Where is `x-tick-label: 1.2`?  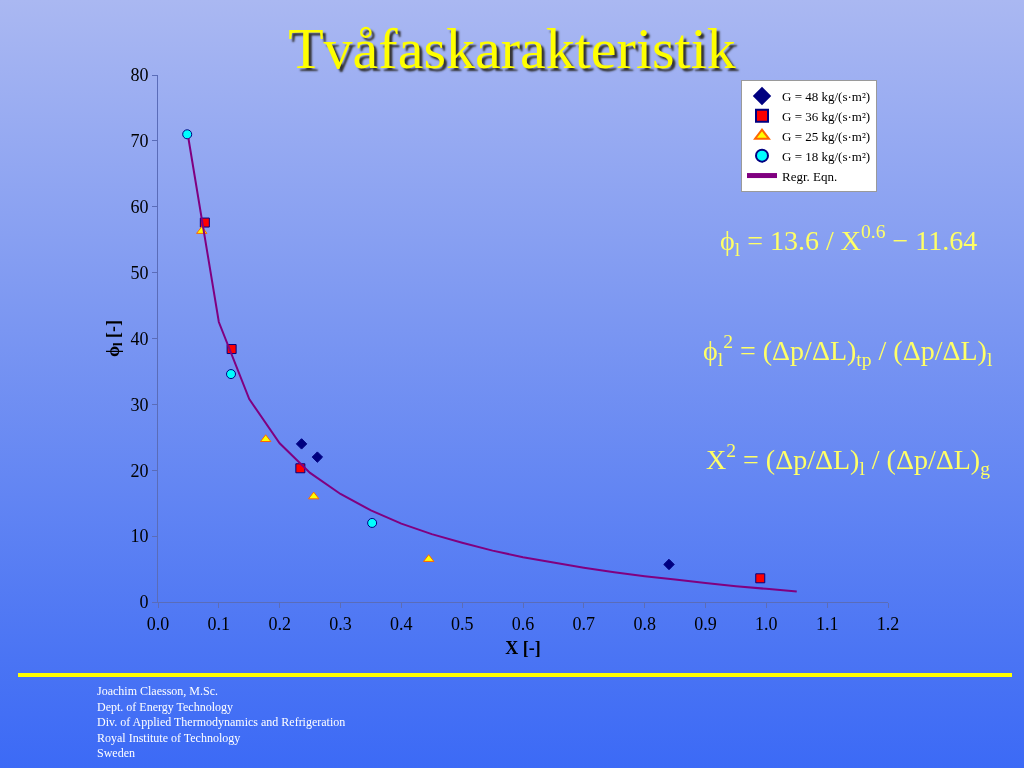 x-tick-label: 1.2 is located at coordinates (888, 623).